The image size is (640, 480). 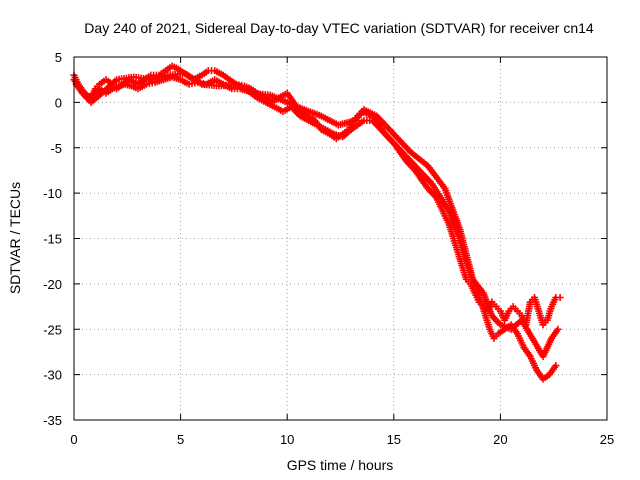 I want to click on y-tick-label: -15, so click(x=52, y=239).